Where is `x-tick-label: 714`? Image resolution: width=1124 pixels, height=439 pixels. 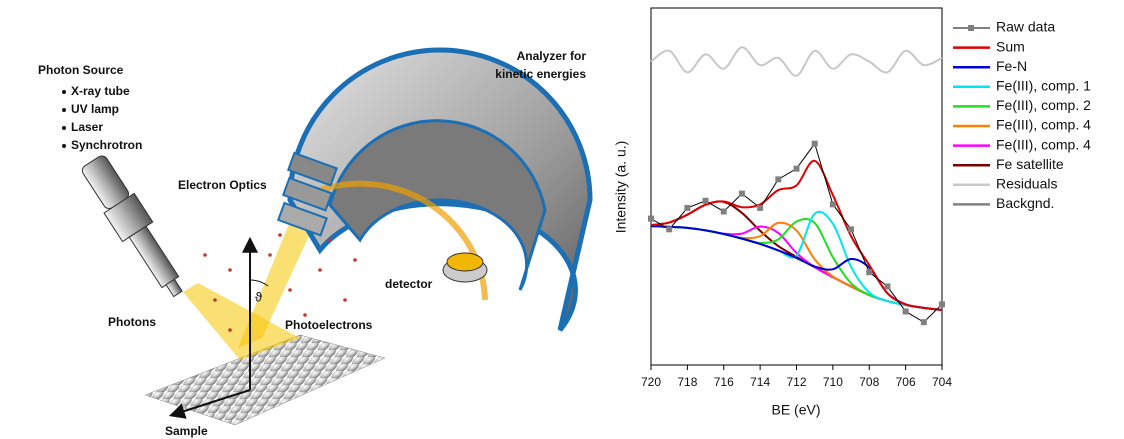
x-tick-label: 714 is located at coordinates (760, 382).